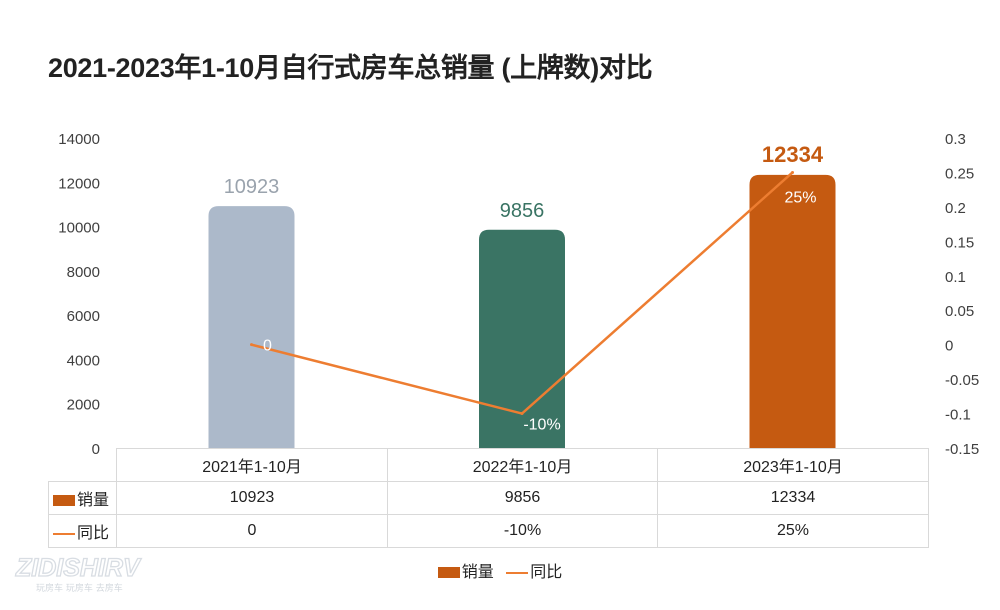 This screenshot has height=610, width=1000. Describe the element at coordinates (959, 173) in the screenshot. I see `y-right-tick-label: 0.25` at that location.